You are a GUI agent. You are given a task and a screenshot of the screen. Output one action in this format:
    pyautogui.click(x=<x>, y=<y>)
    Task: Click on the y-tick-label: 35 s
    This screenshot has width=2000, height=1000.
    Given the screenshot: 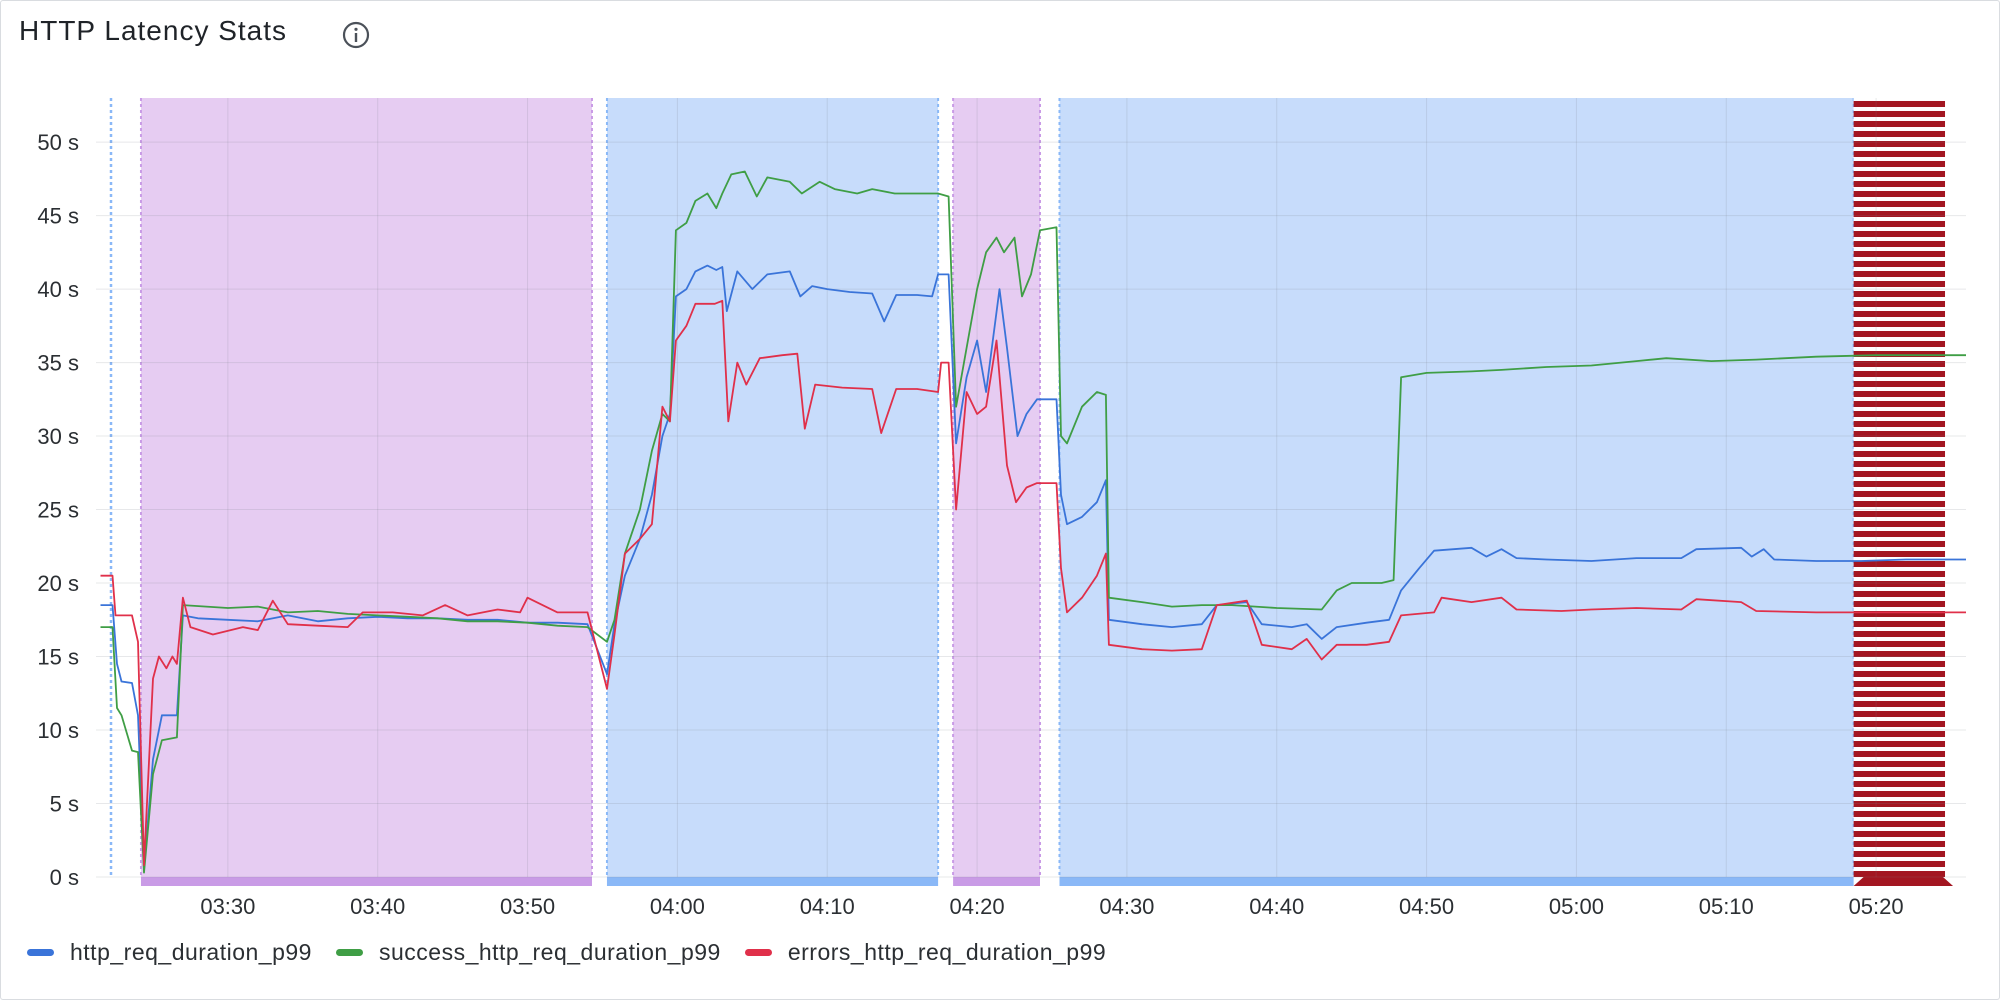 What is the action you would take?
    pyautogui.click(x=58, y=363)
    